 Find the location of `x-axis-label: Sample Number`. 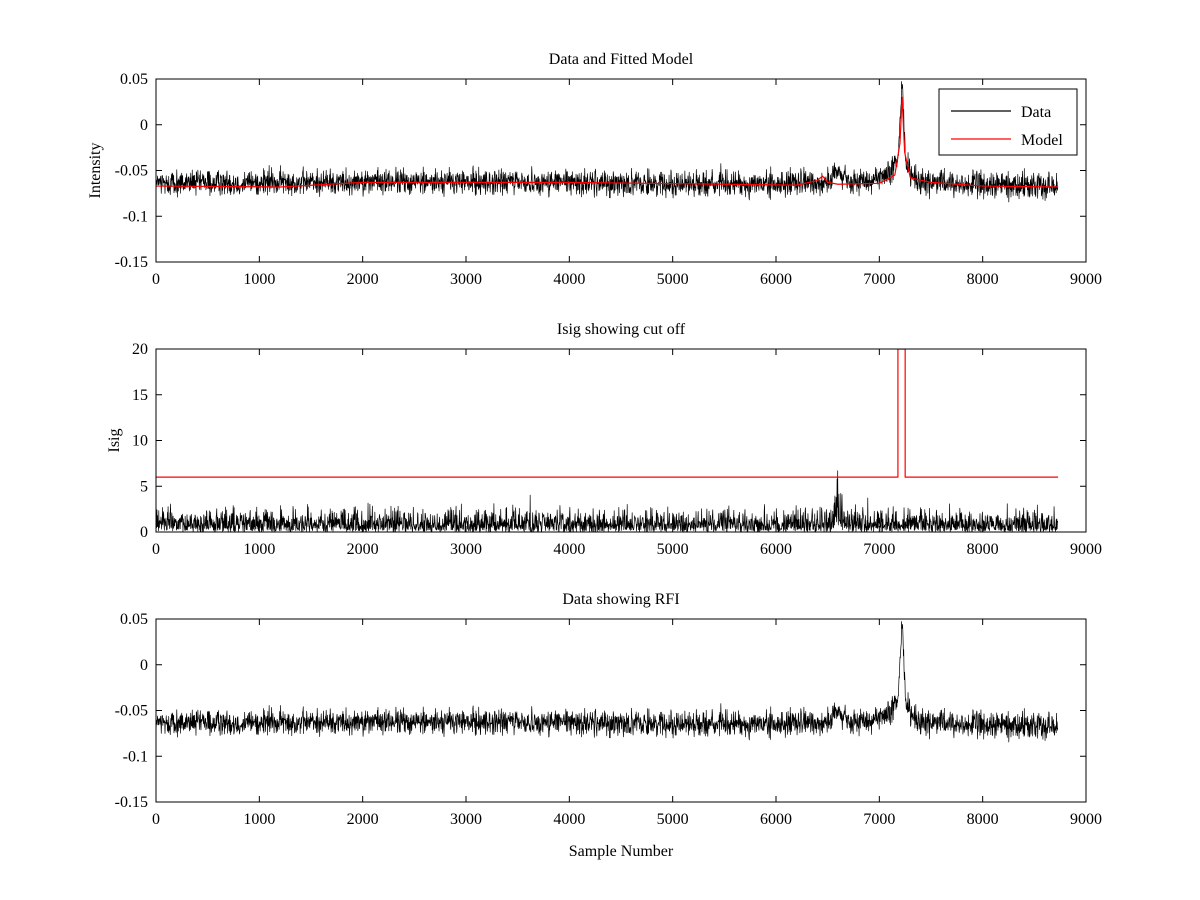

x-axis-label: Sample Number is located at coordinates (621, 851).